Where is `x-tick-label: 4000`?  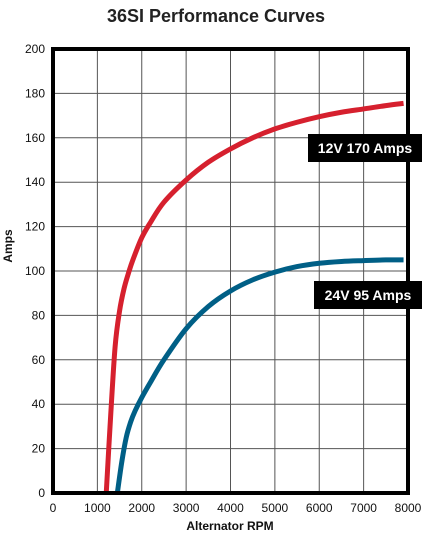 x-tick-label: 4000 is located at coordinates (230, 508).